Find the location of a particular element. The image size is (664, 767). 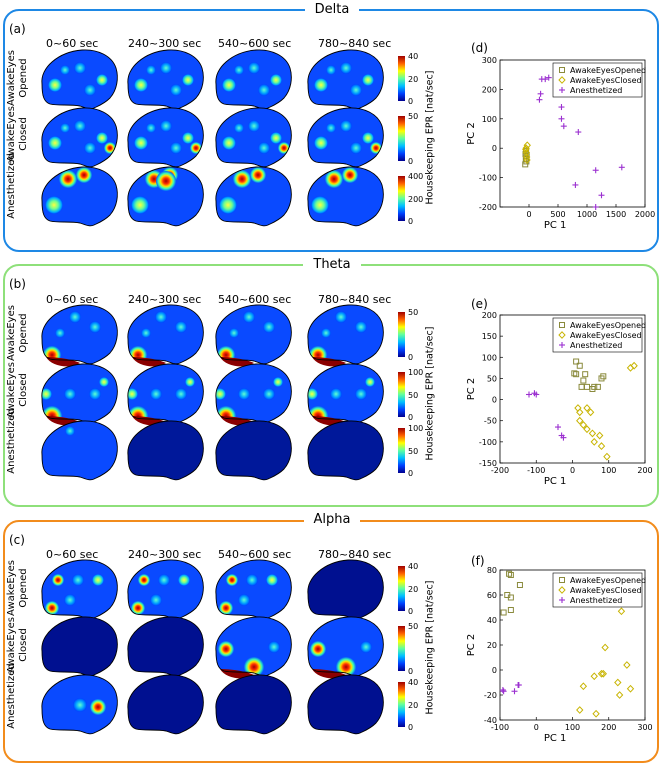

x-tick-label: 1000 is located at coordinates (587, 214).